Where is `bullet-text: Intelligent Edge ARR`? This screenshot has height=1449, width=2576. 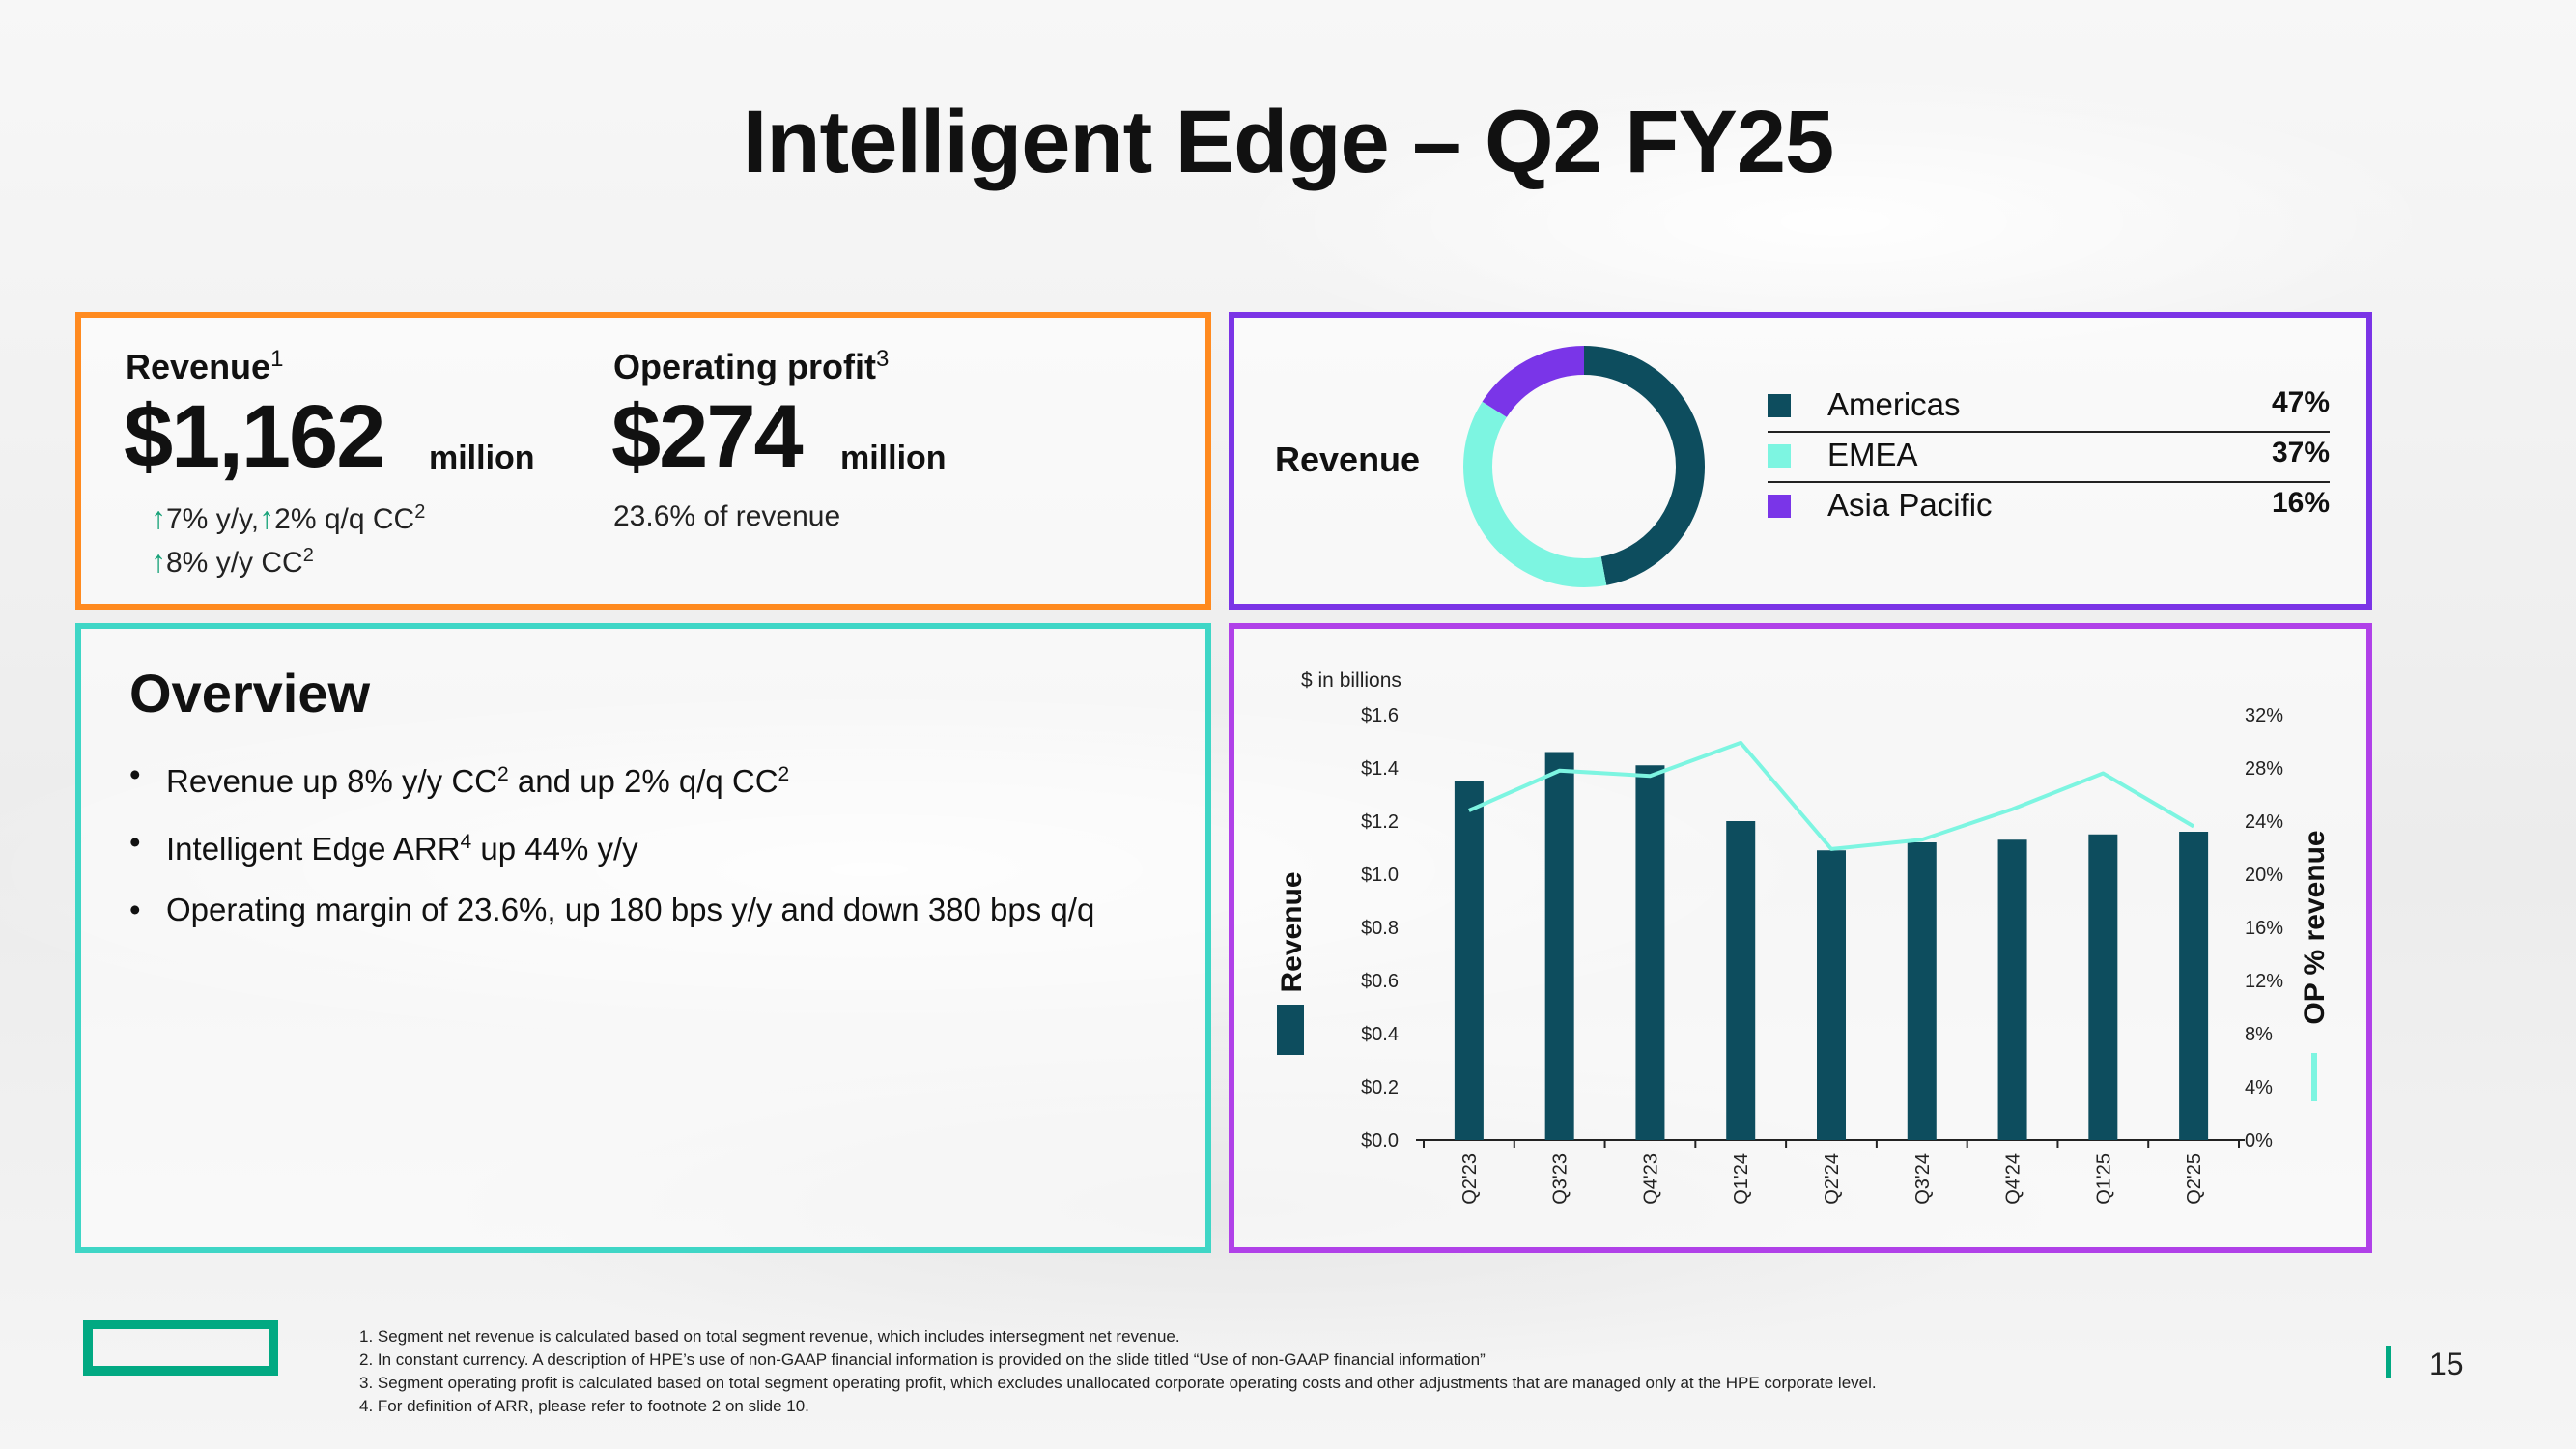
bullet-text: Intelligent Edge ARR is located at coordinates (313, 849).